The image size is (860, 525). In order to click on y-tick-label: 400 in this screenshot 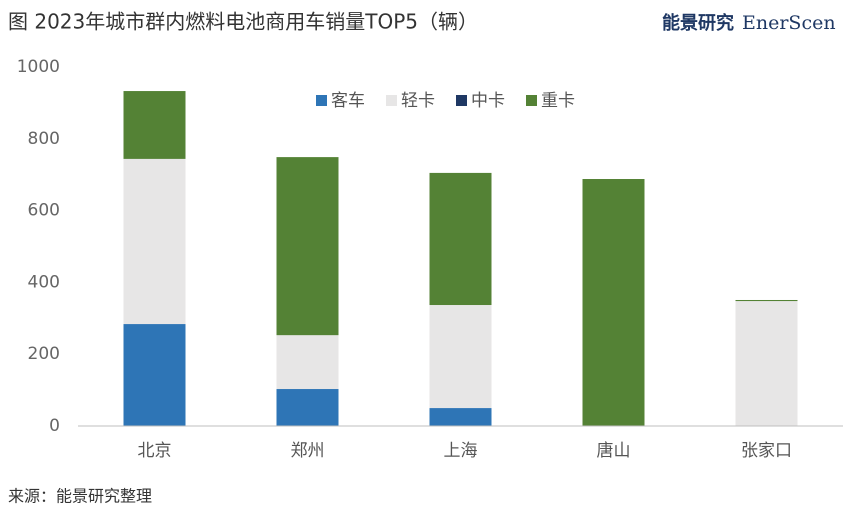, I will do `click(44, 282)`.